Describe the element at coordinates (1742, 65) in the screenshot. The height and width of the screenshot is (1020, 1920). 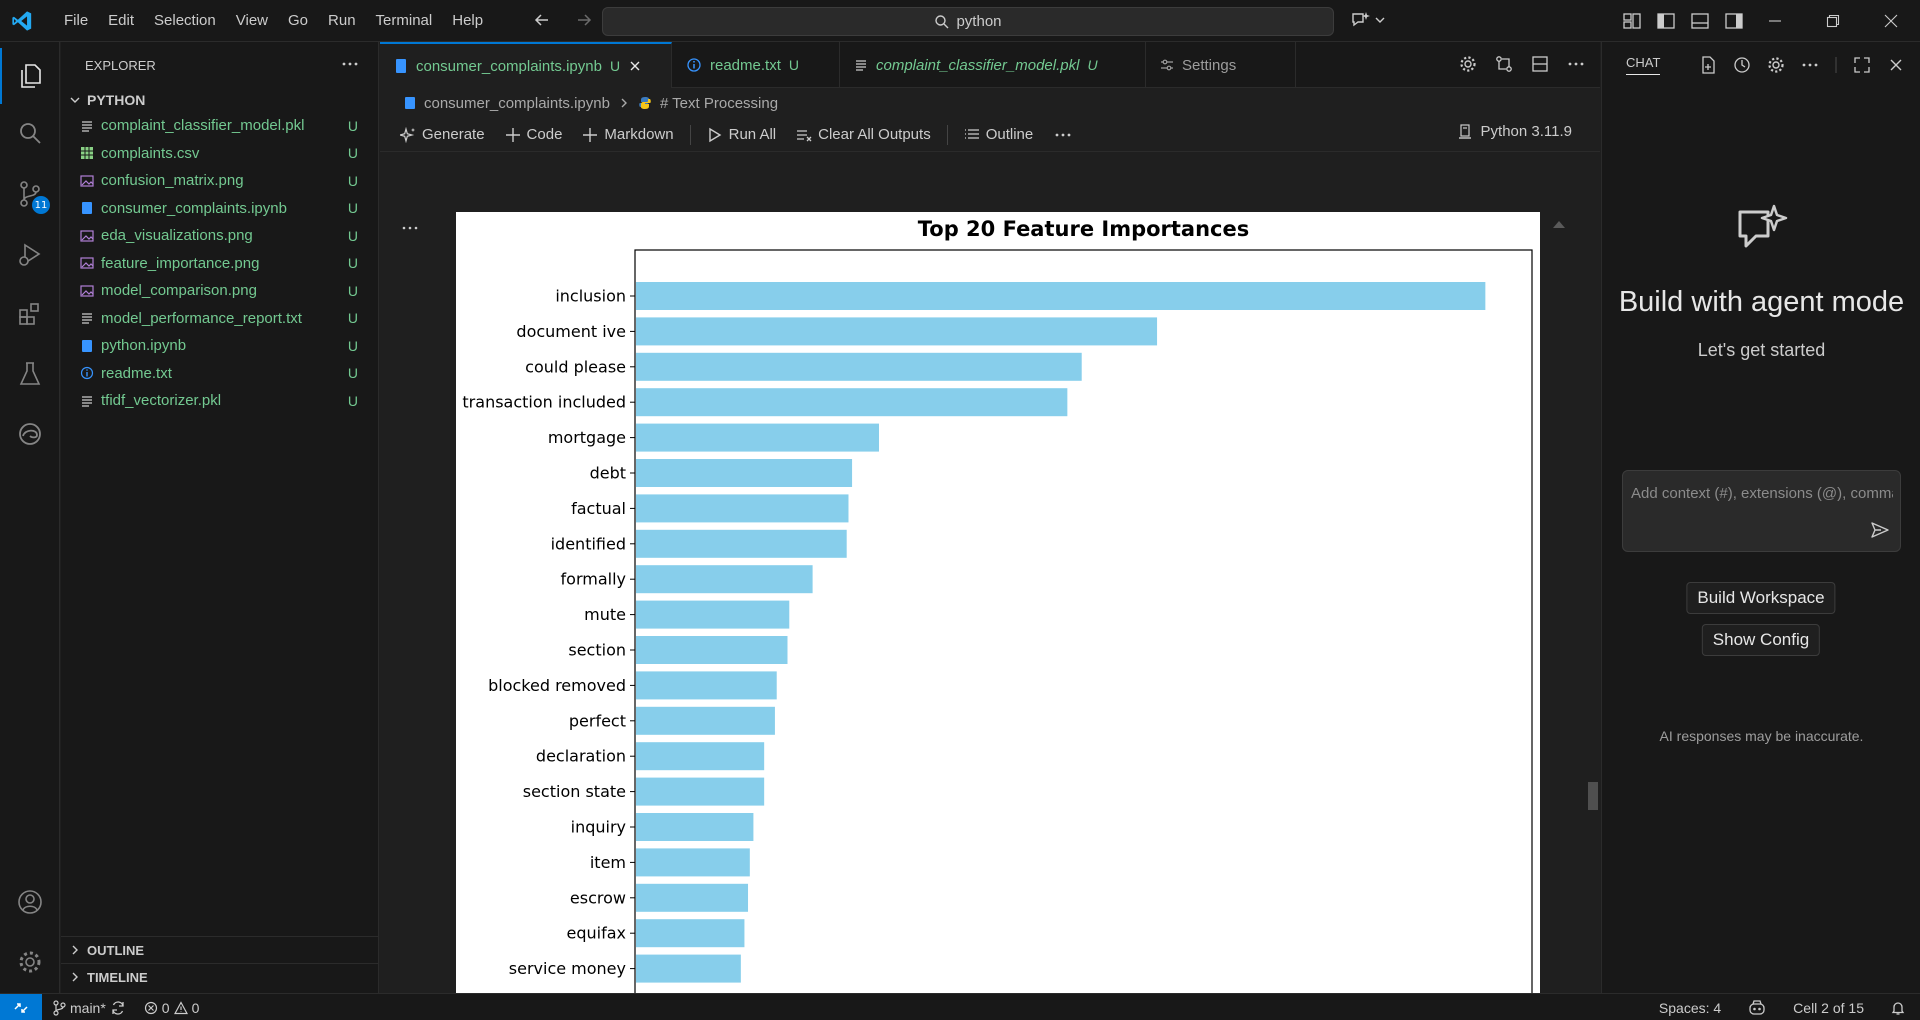
I see `history-icon` at that location.